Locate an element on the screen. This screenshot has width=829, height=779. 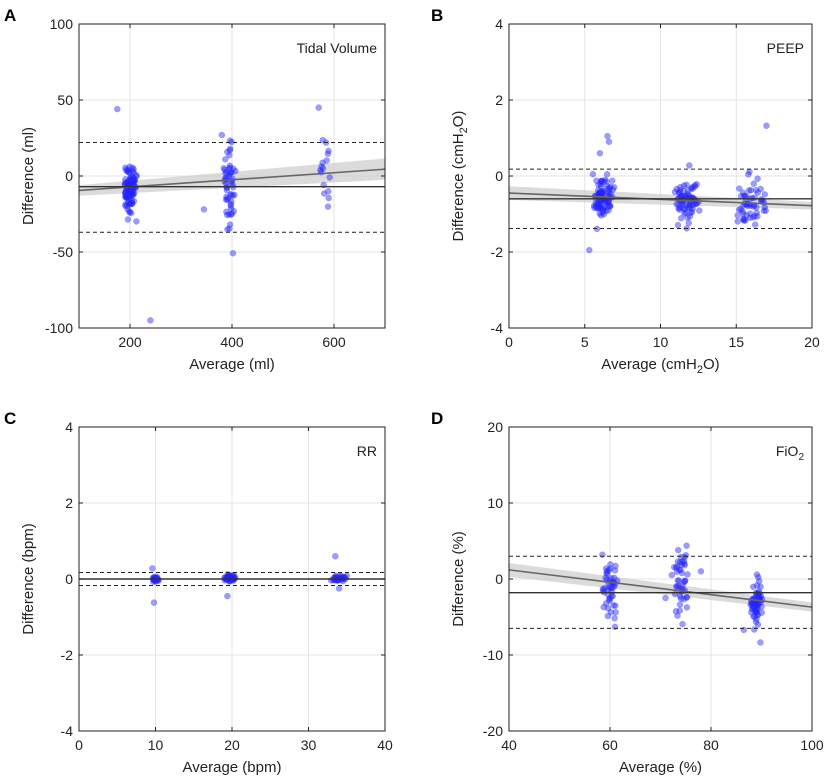
y-axis-label: Difference (bpm) is located at coordinates (28, 578).